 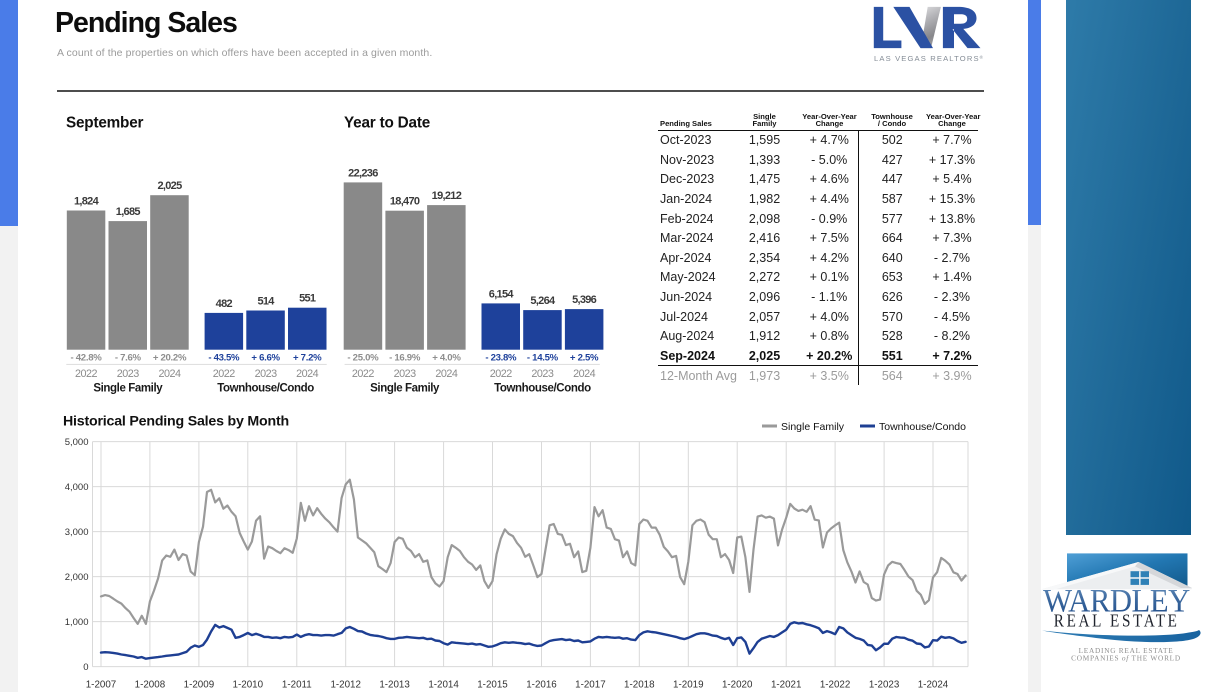 I want to click on svg-text: 1-2011, so click(x=297, y=685).